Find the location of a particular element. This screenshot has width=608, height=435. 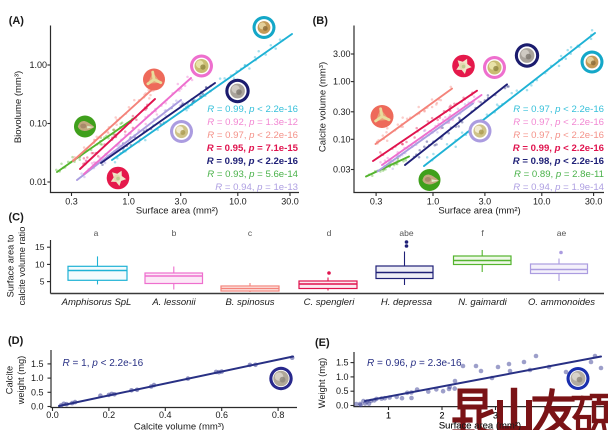

svg-text: c is located at coordinates (250, 233).